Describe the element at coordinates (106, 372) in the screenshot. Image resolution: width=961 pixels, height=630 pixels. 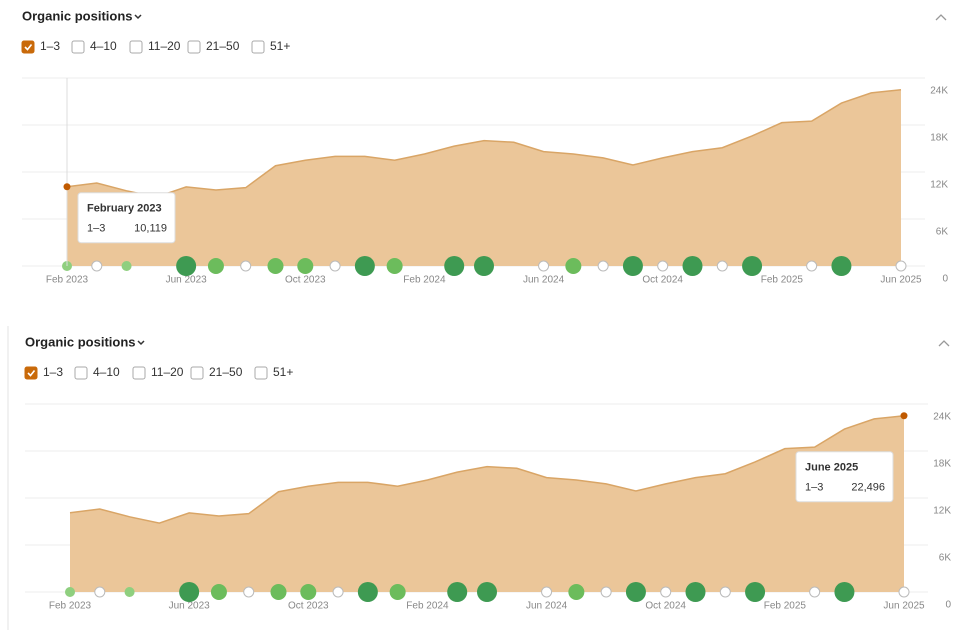
I see `option-label: 4–10` at that location.